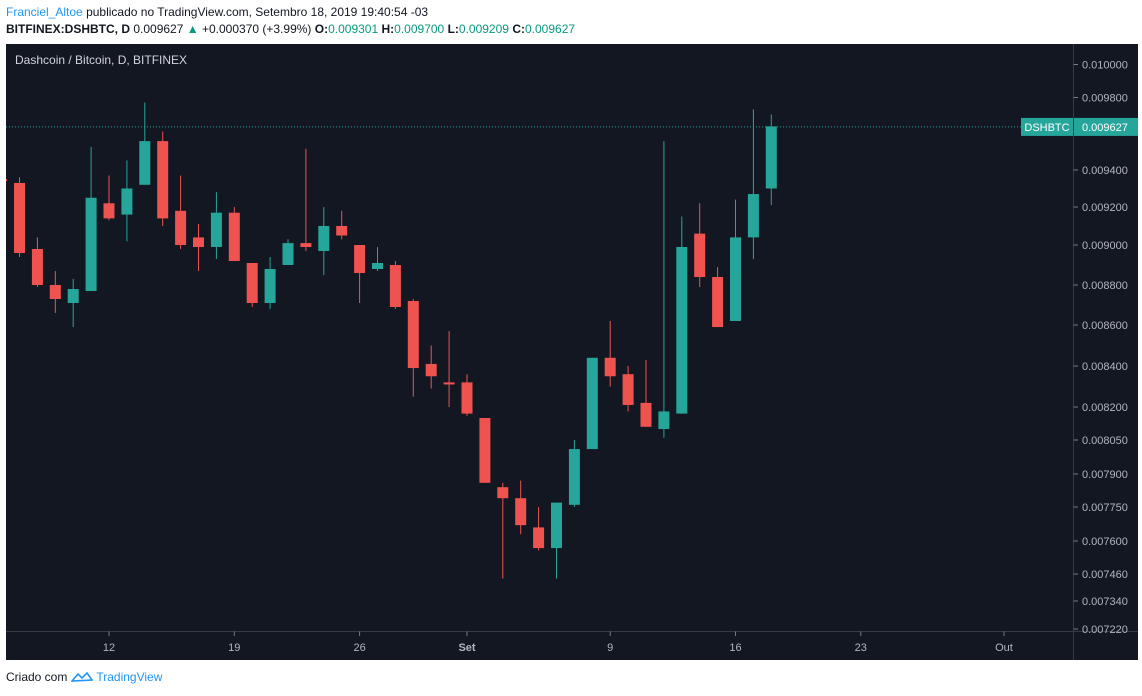 The image size is (1142, 696). What do you see at coordinates (1105, 246) in the screenshot?
I see `price-tick-label: 0.009000` at bounding box center [1105, 246].